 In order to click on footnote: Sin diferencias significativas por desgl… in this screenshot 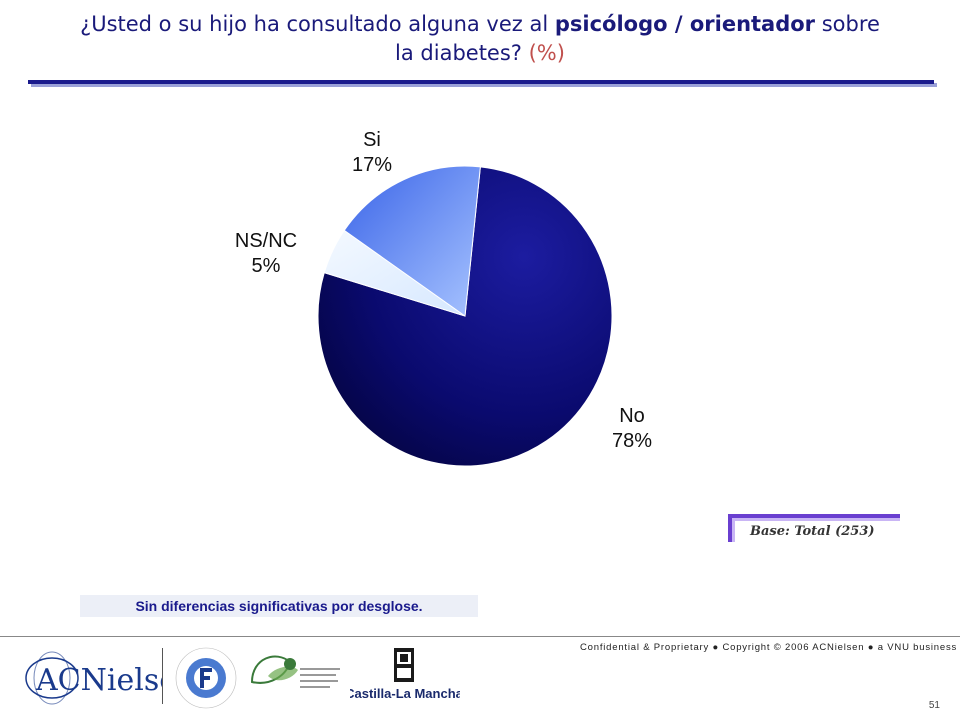, I will do `click(279, 606)`.